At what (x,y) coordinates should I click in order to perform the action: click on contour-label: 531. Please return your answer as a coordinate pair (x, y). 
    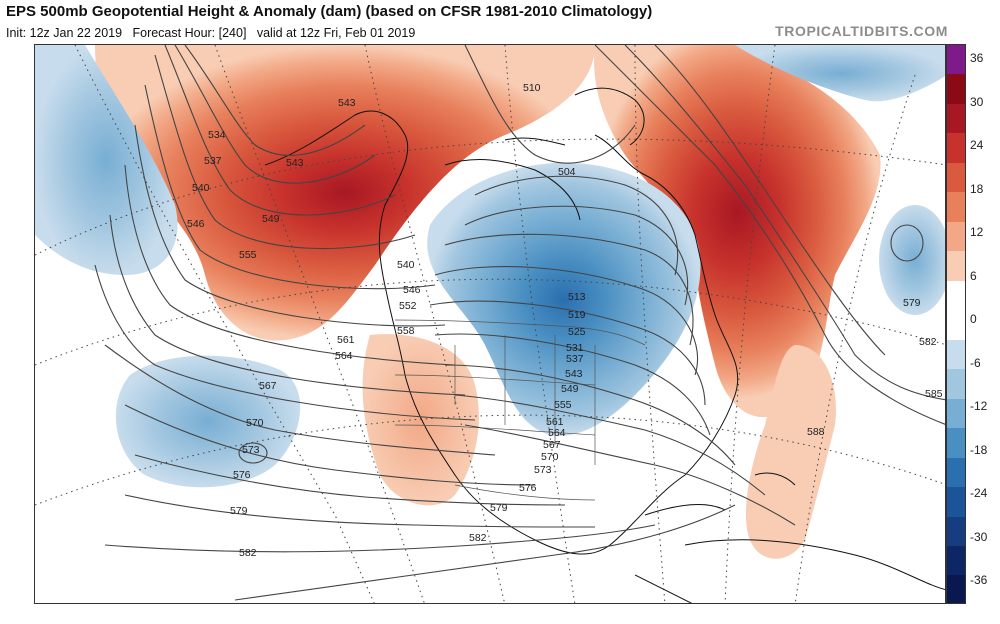
    Looking at the image, I should click on (575, 348).